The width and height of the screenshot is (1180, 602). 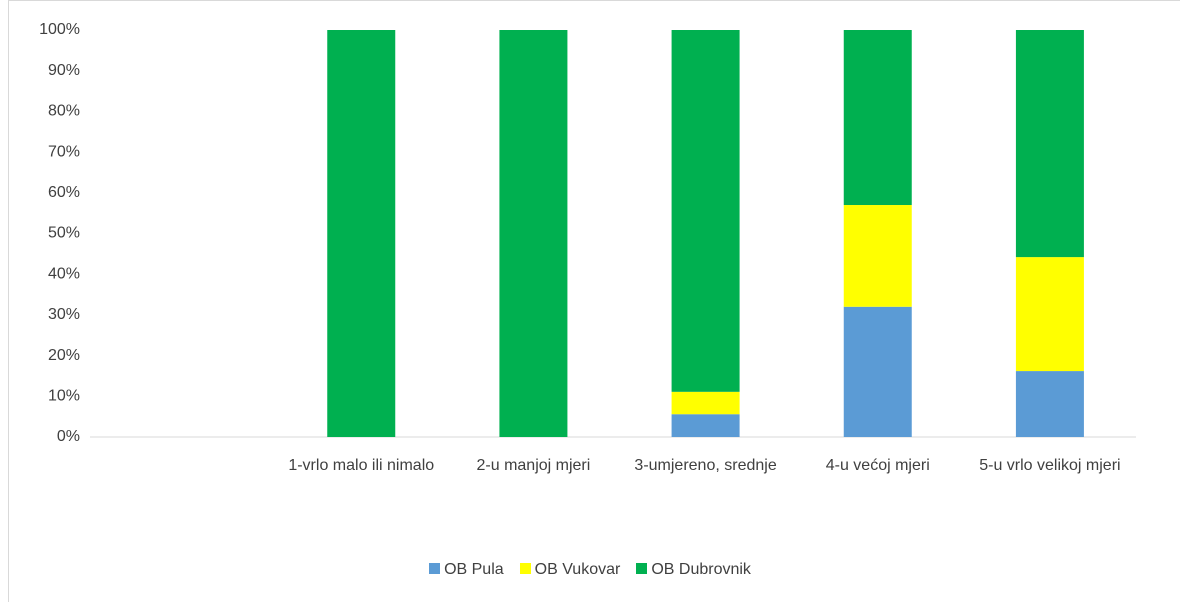 I want to click on y-tick-label: 50%, so click(x=64, y=233).